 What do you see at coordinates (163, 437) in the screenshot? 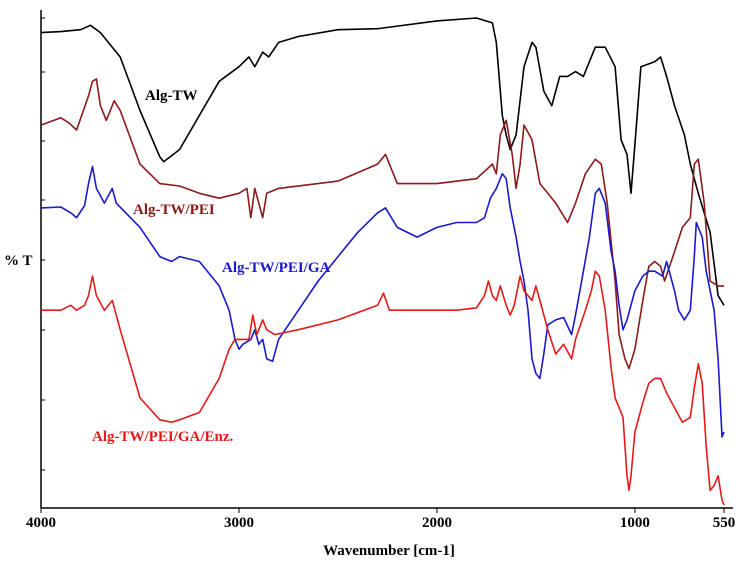
I see `series-label-4: Alg-TW/PEI/GA/Enz.` at bounding box center [163, 437].